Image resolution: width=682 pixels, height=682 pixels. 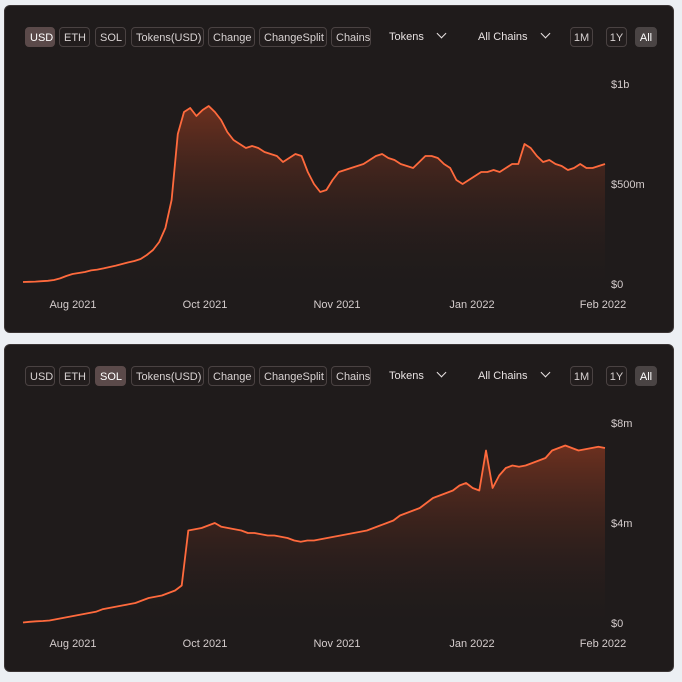 What do you see at coordinates (628, 185) in the screenshot?
I see `y-tick-label: $500m` at bounding box center [628, 185].